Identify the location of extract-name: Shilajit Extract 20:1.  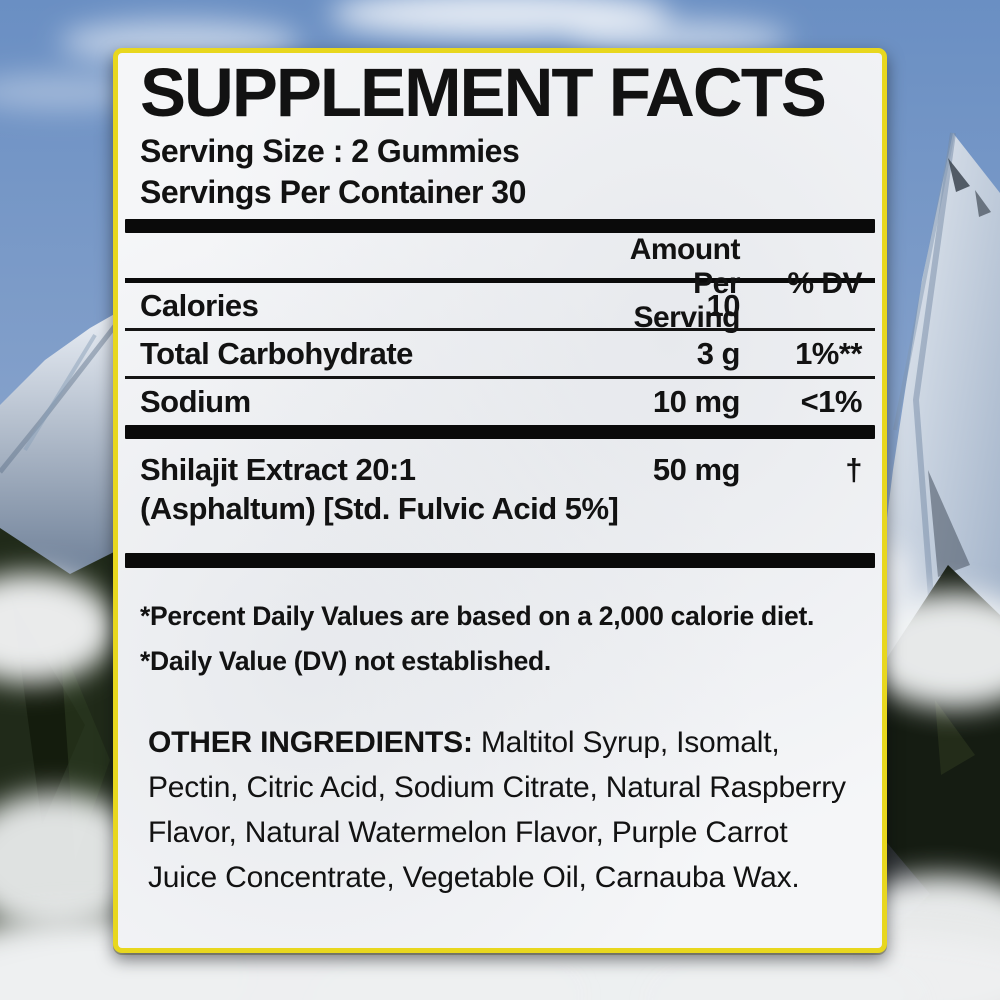
(278, 469).